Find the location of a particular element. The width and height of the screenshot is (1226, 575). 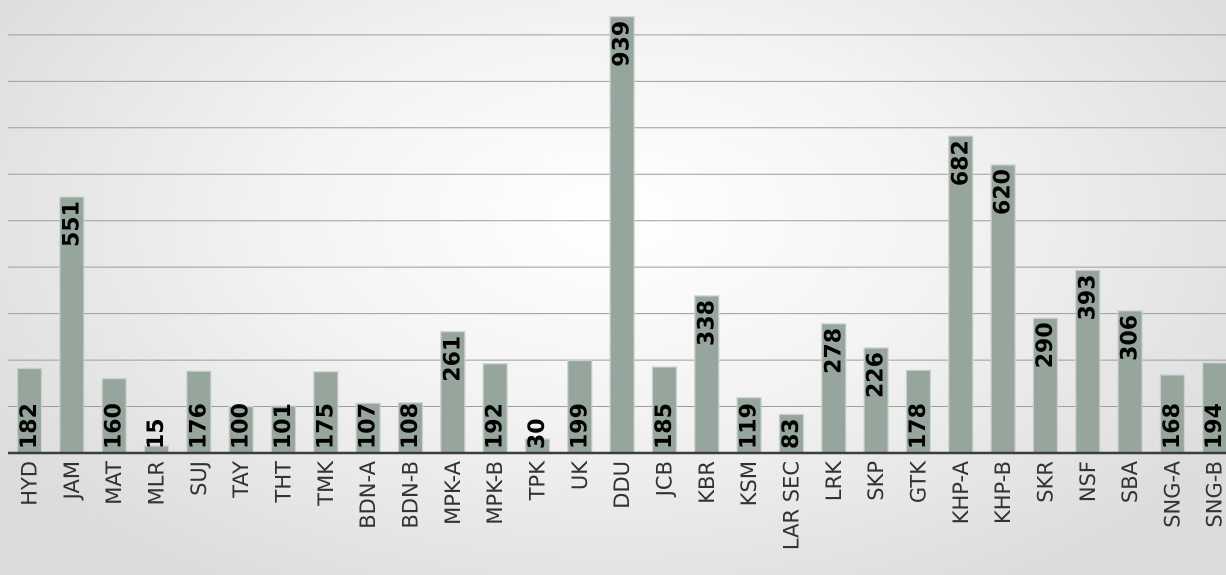

bar-sba is located at coordinates (1130, 382).